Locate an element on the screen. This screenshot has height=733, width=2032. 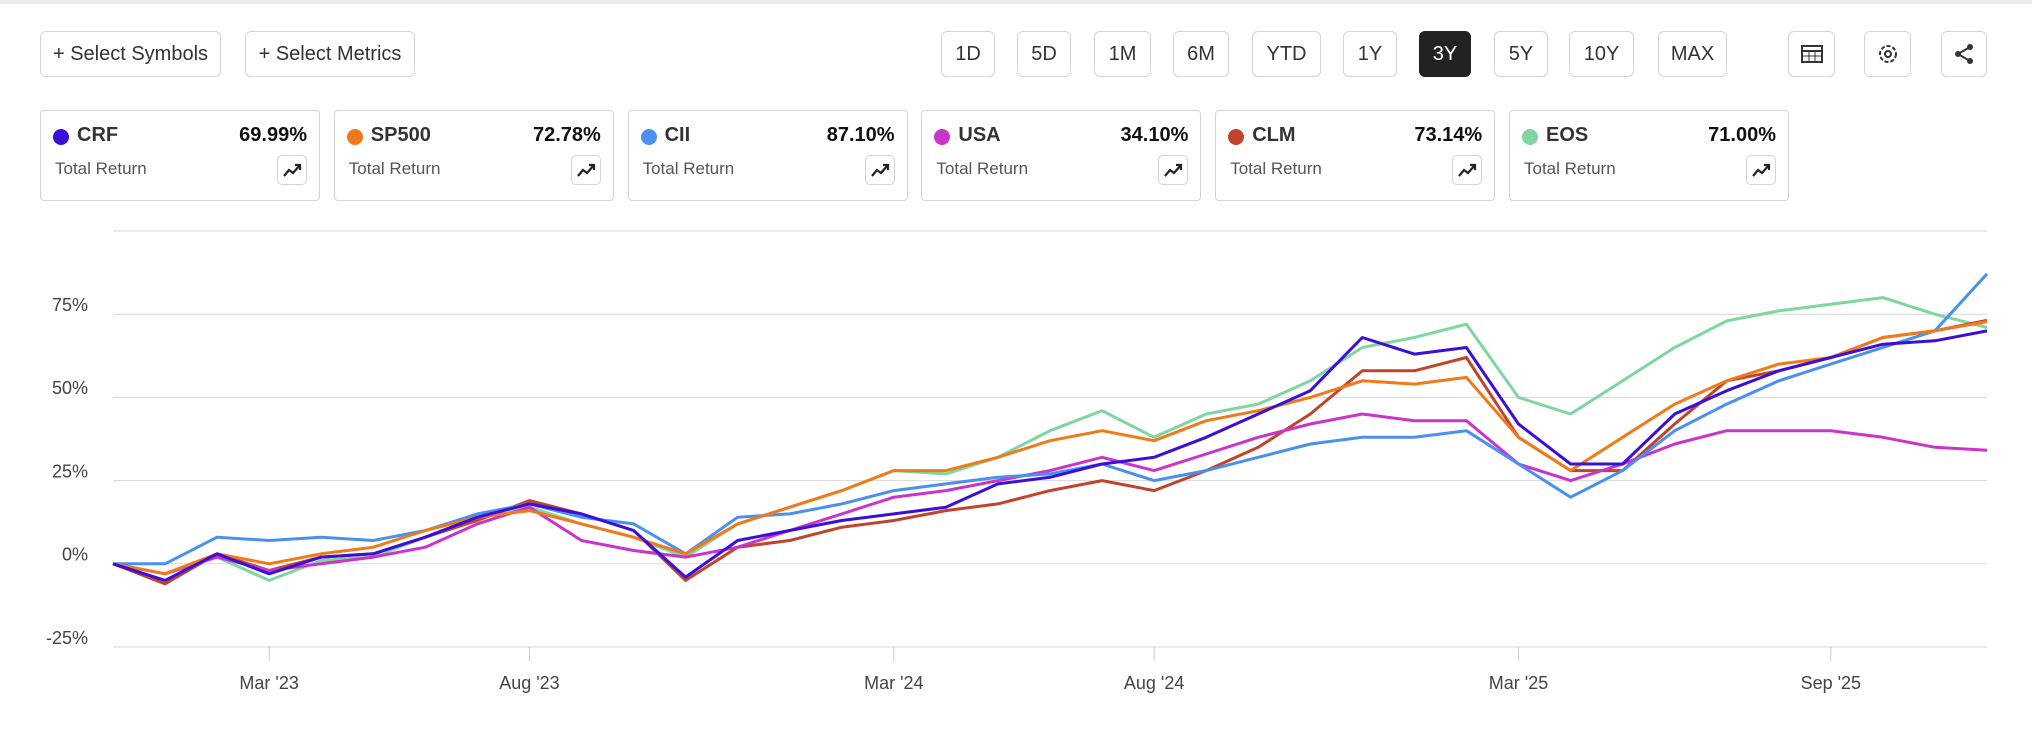
period-button: 1M is located at coordinates (1122, 54).